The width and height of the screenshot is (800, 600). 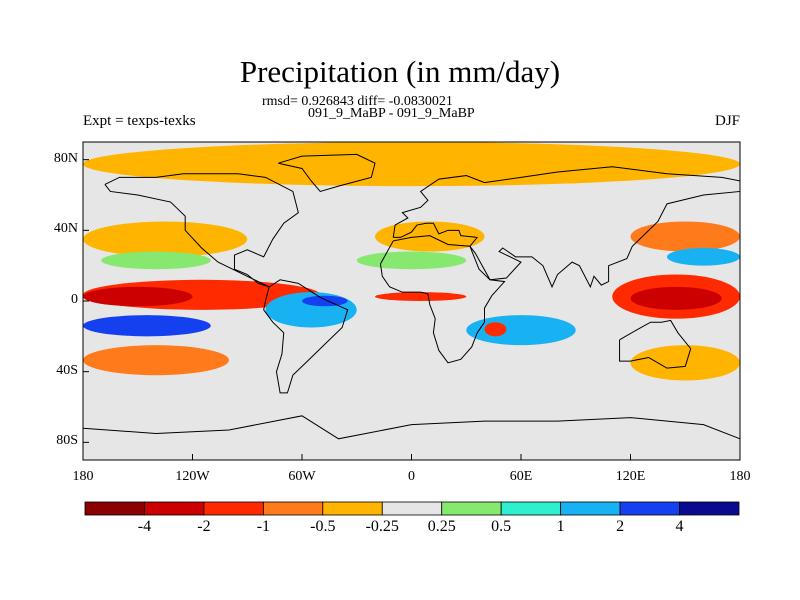 What do you see at coordinates (144, 526) in the screenshot?
I see `colorbar-label: -4` at bounding box center [144, 526].